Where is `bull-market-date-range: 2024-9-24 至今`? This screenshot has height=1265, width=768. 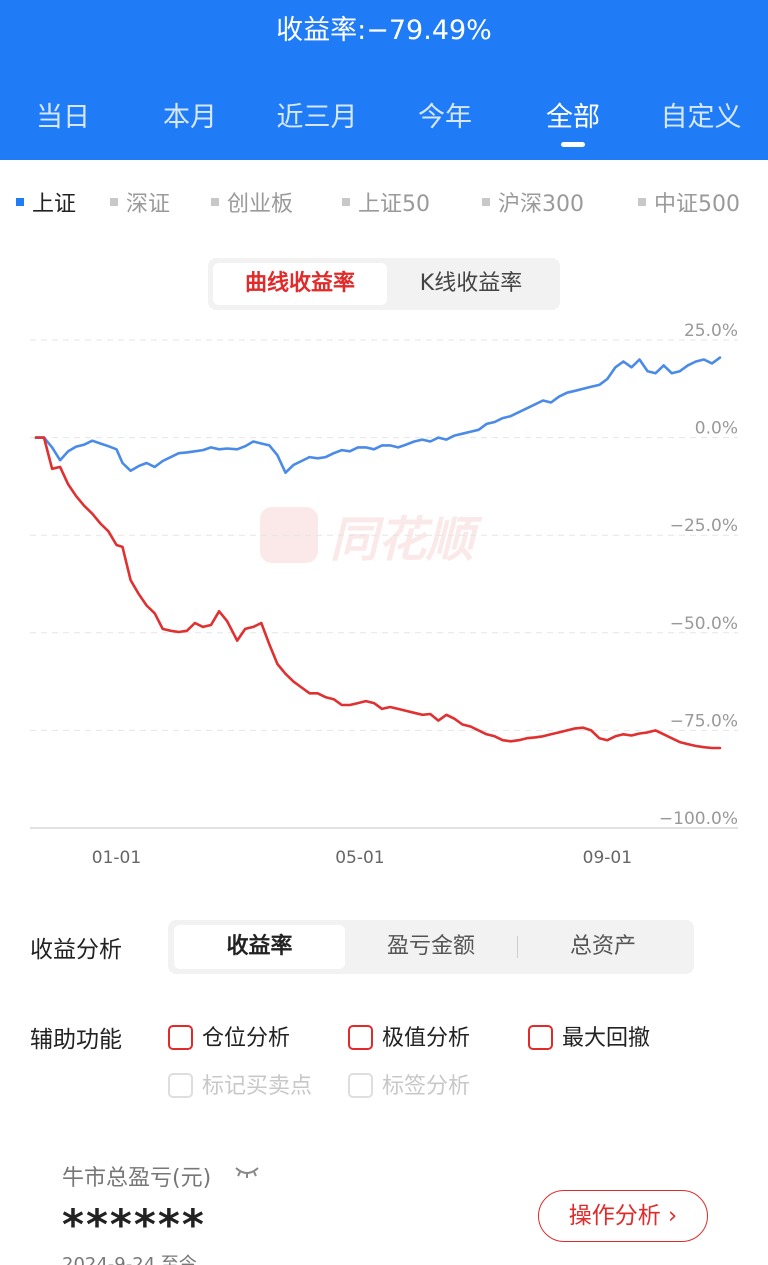
bull-market-date-range: 2024-9-24 至今 is located at coordinates (129, 1259).